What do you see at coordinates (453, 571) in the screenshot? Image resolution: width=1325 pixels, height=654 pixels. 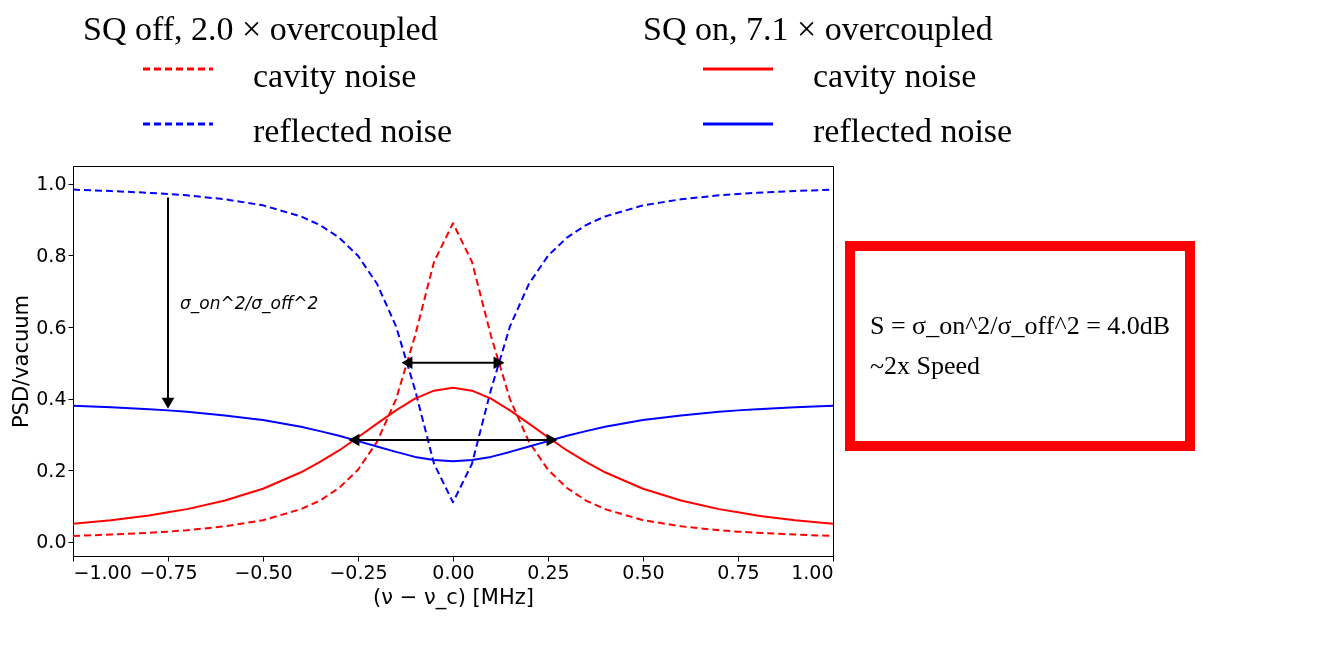 I see `x-tick-label: 0.00` at bounding box center [453, 571].